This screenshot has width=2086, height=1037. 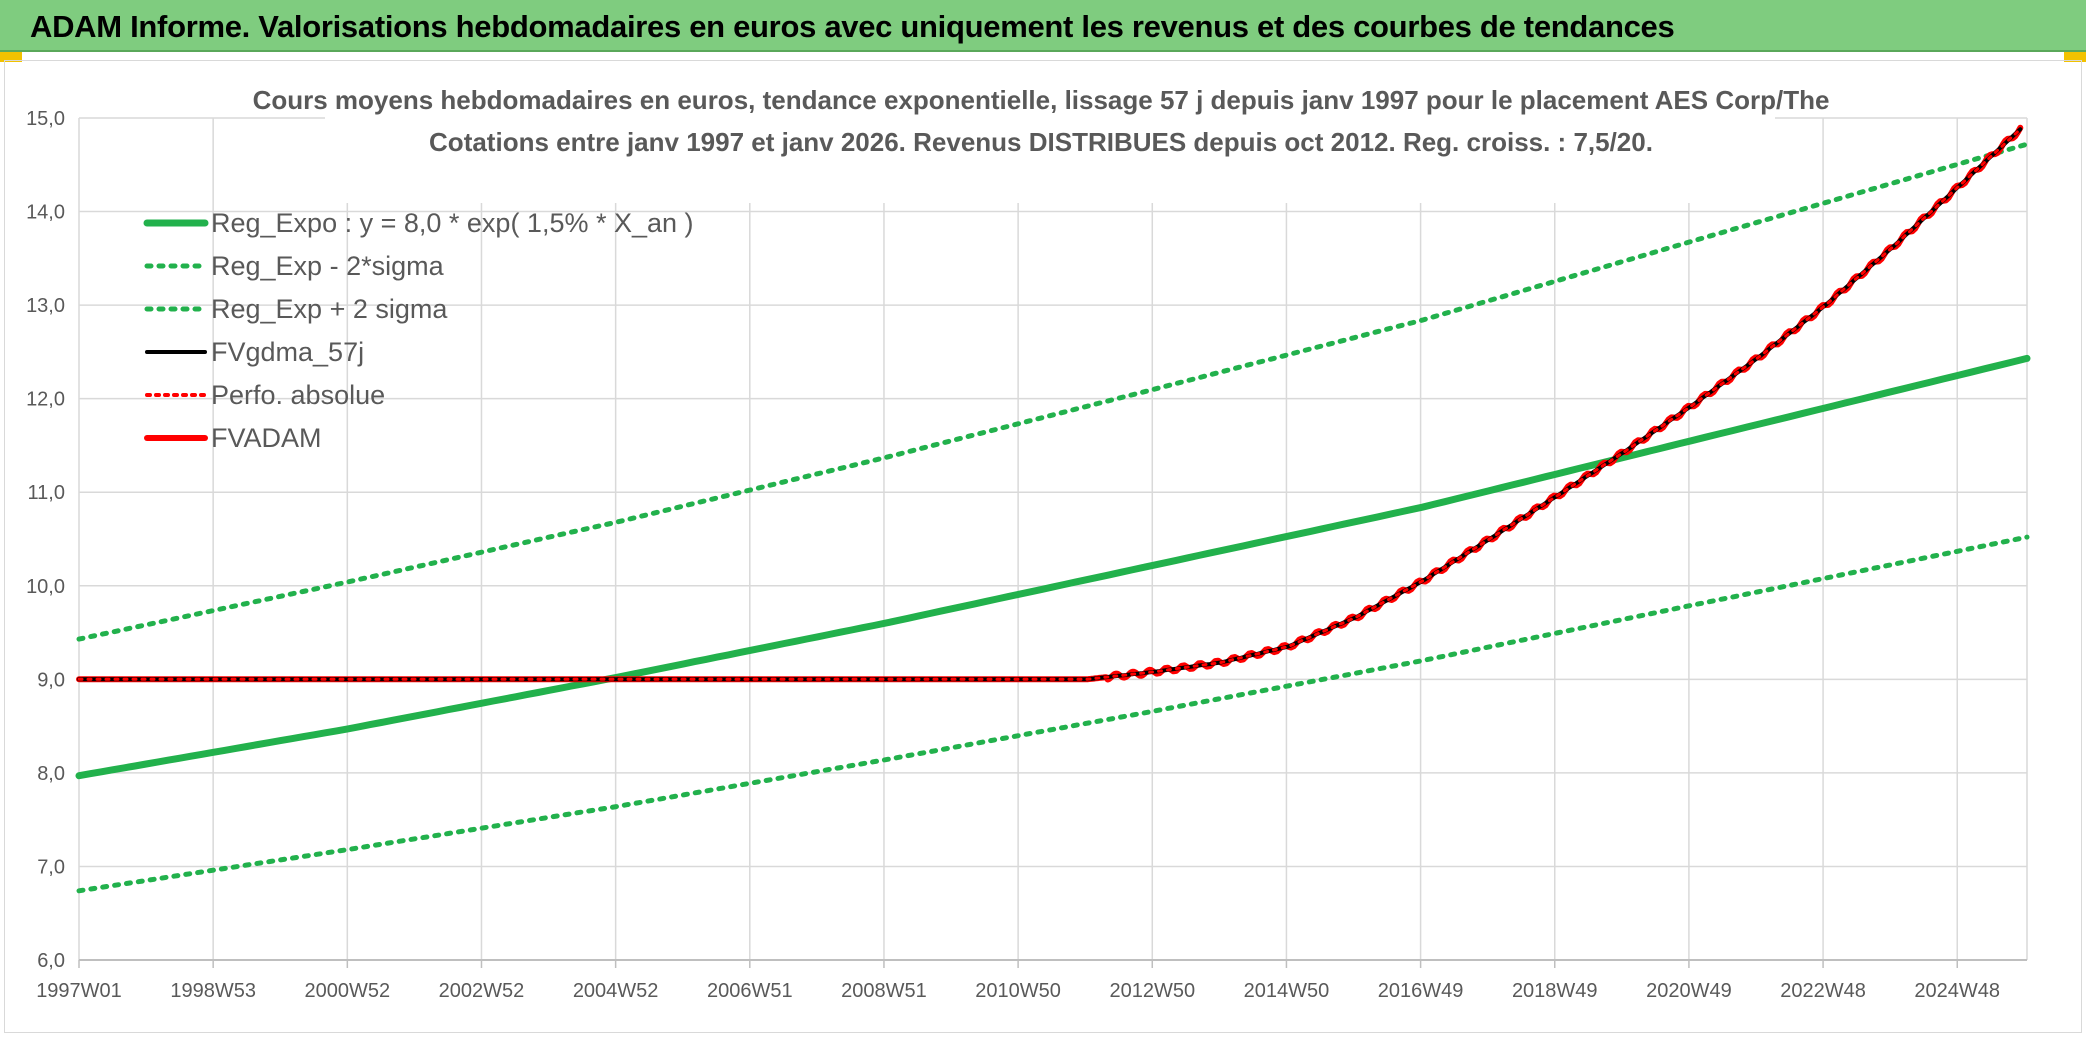 What do you see at coordinates (45, 306) in the screenshot?
I see `y-tick-label: 13,0` at bounding box center [45, 306].